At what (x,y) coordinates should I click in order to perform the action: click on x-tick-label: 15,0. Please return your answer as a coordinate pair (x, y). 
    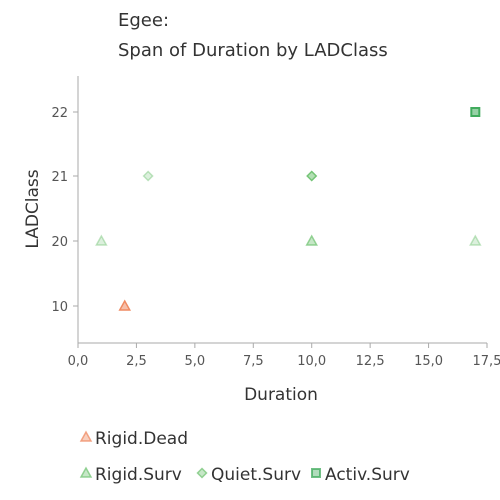
    Looking at the image, I should click on (428, 361).